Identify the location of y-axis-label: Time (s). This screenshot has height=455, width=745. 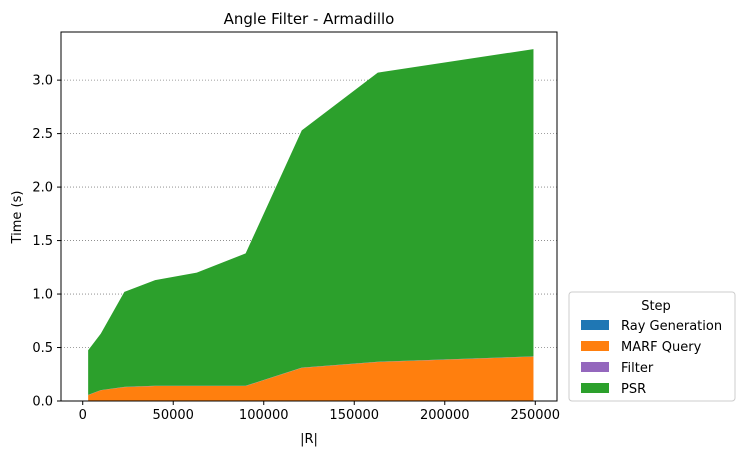
(17, 218).